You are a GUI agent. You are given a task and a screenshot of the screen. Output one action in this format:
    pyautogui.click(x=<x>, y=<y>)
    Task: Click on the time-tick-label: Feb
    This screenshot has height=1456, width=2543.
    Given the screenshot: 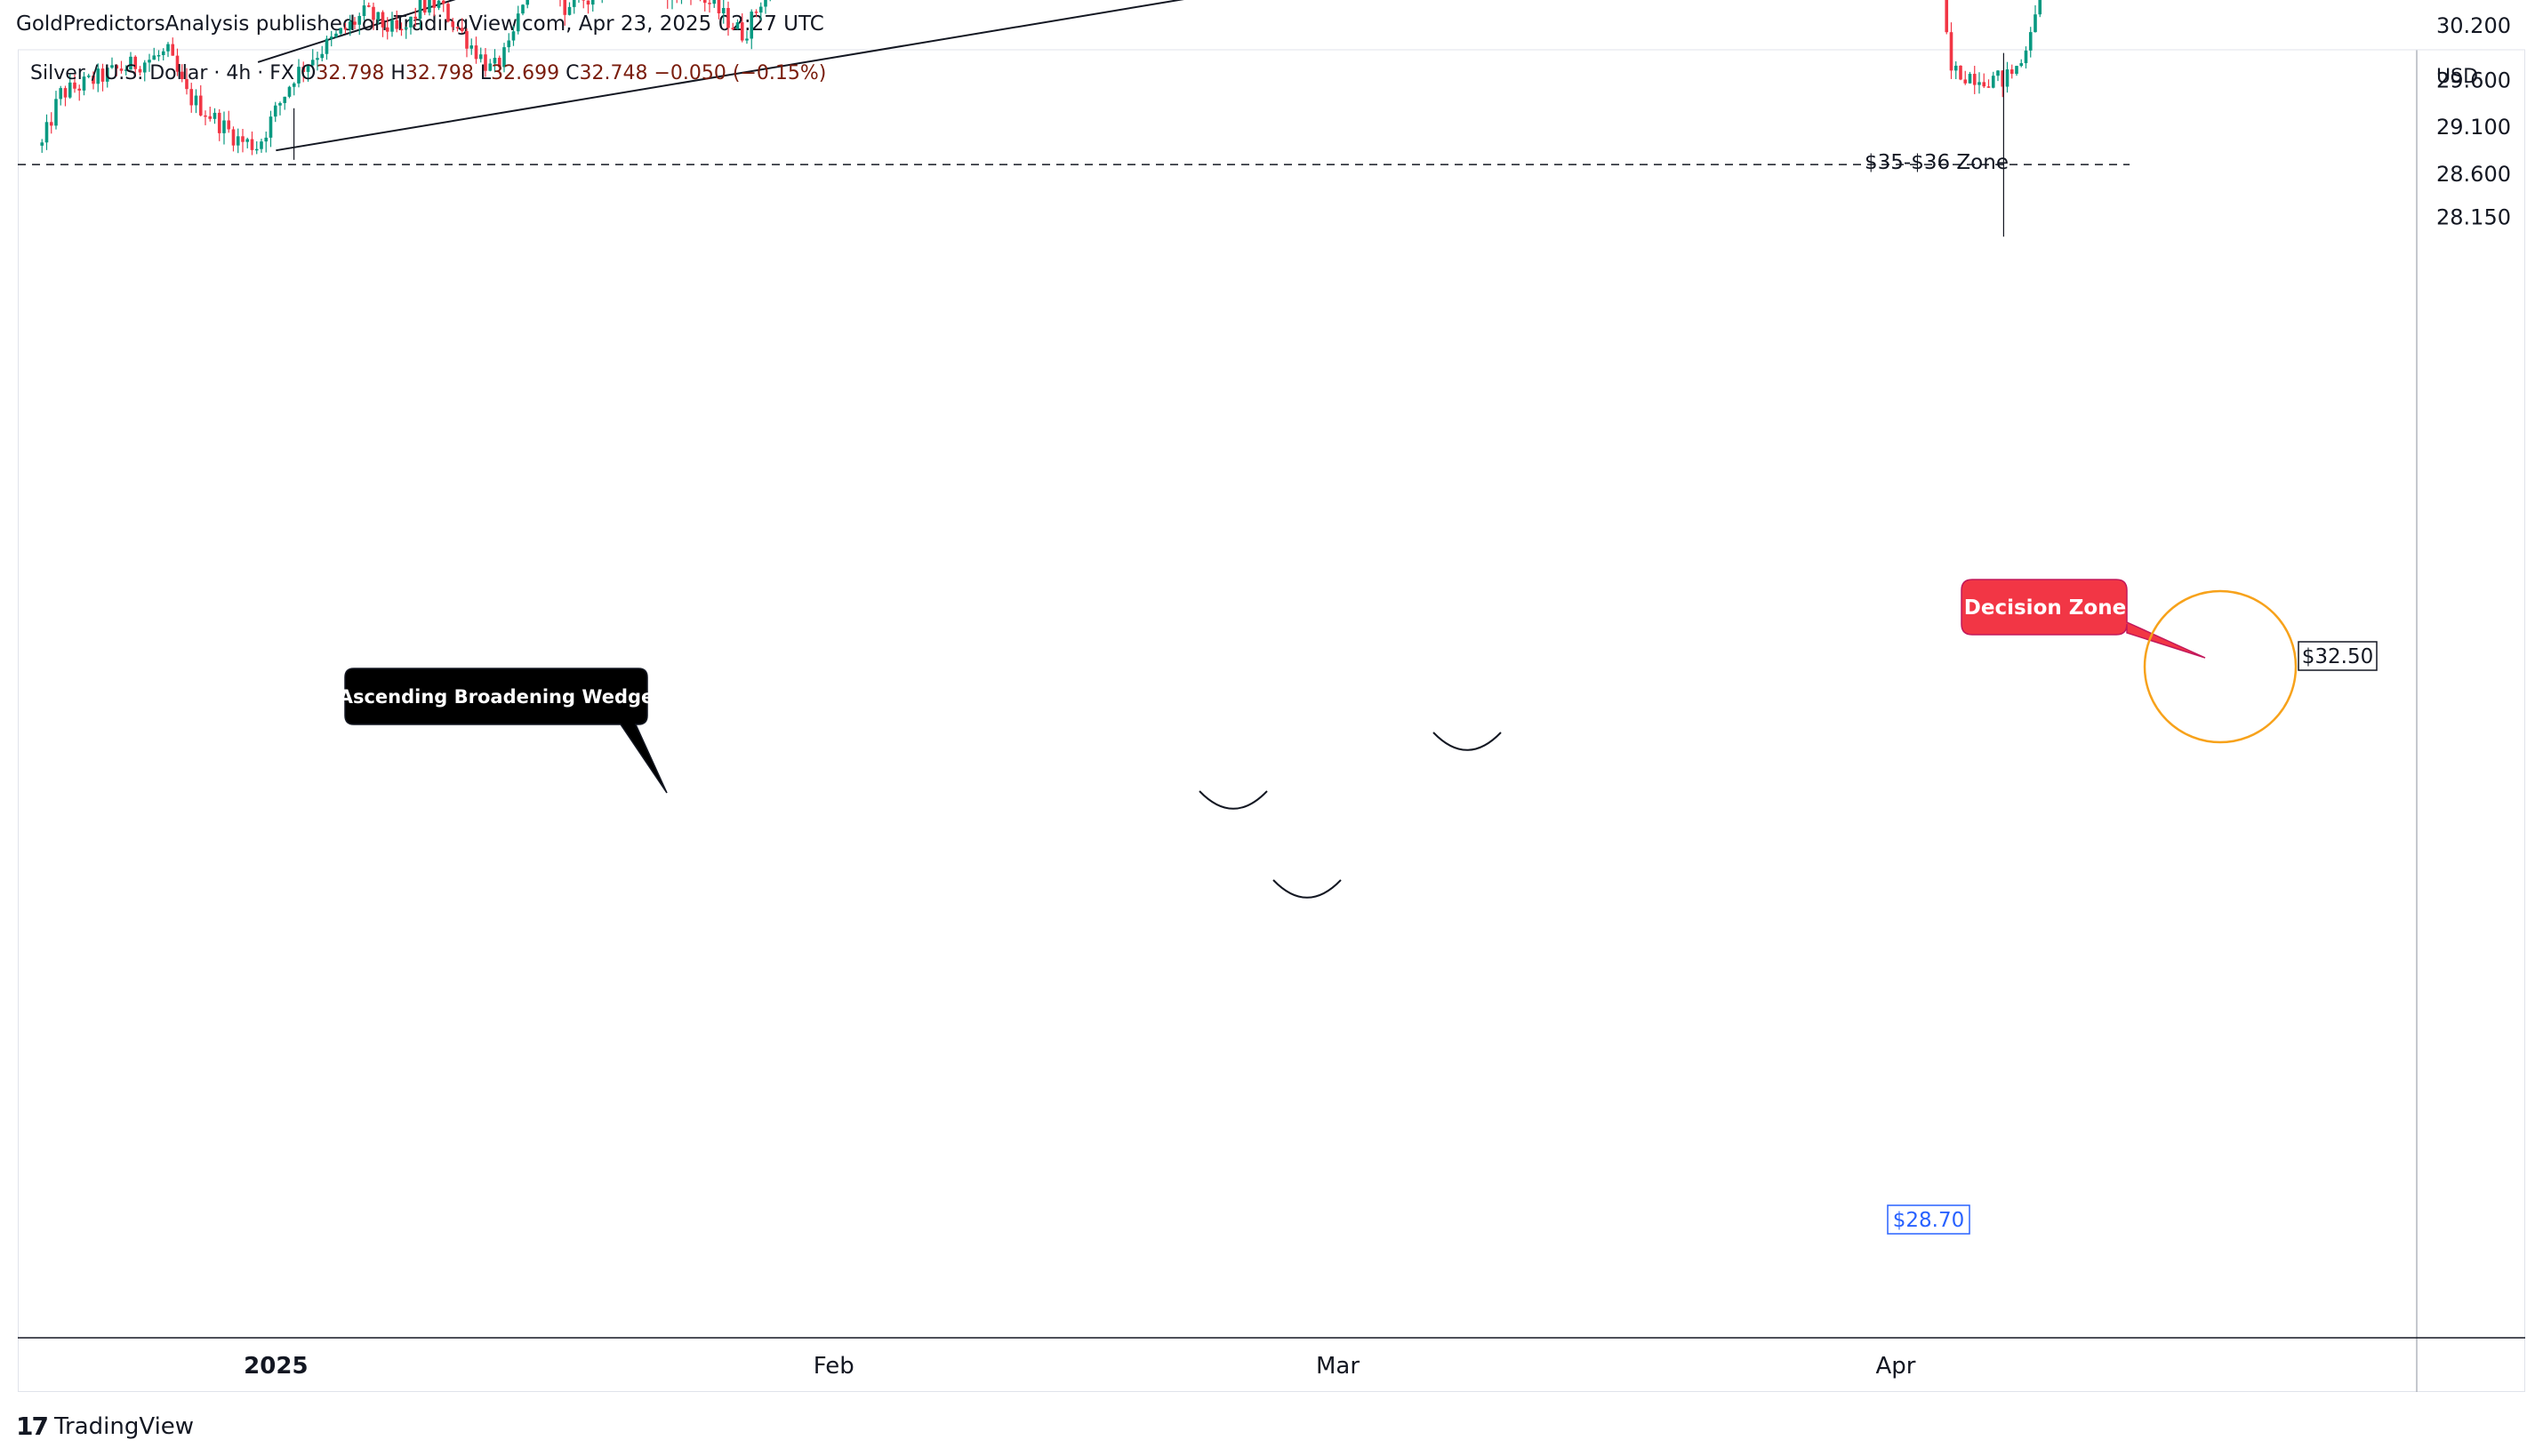 What is the action you would take?
    pyautogui.click(x=834, y=1366)
    